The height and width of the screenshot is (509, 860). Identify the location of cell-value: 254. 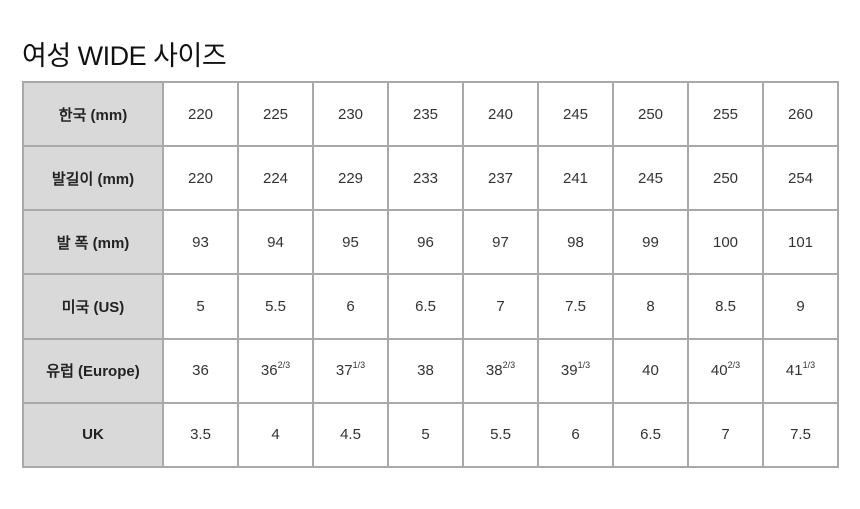
(800, 178).